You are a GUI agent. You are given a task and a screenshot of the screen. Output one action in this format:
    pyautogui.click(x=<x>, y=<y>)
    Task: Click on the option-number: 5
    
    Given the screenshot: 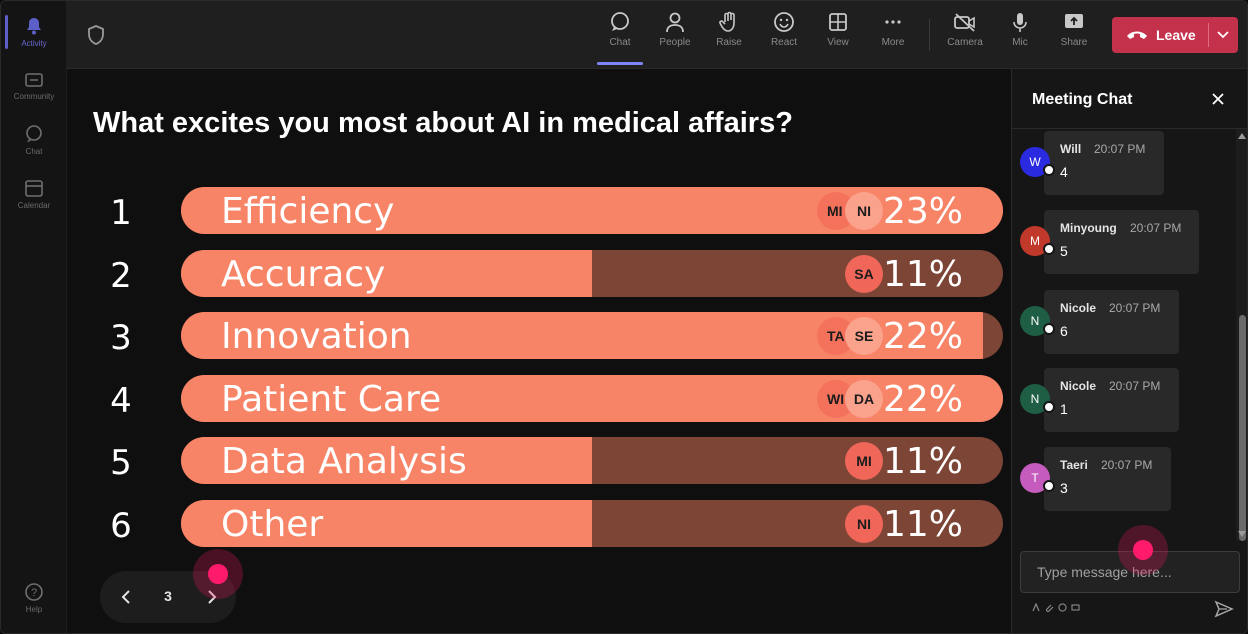 What is the action you would take?
    pyautogui.click(x=121, y=463)
    